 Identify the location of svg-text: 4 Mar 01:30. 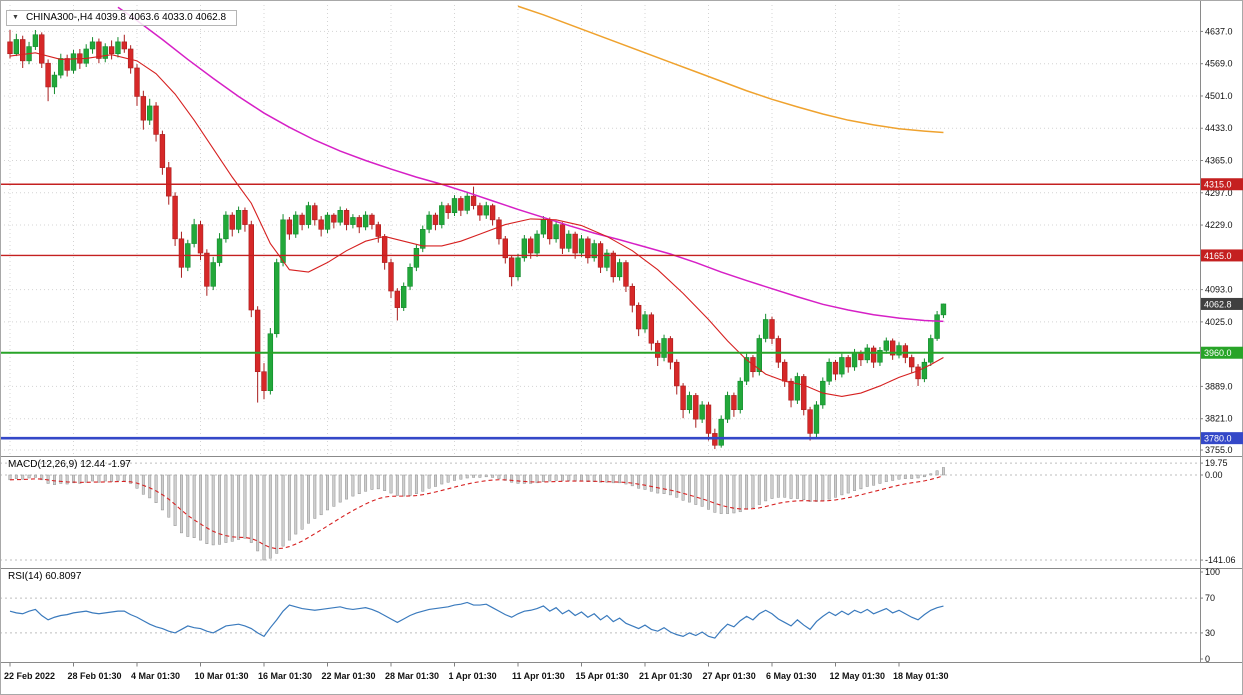
(155, 676).